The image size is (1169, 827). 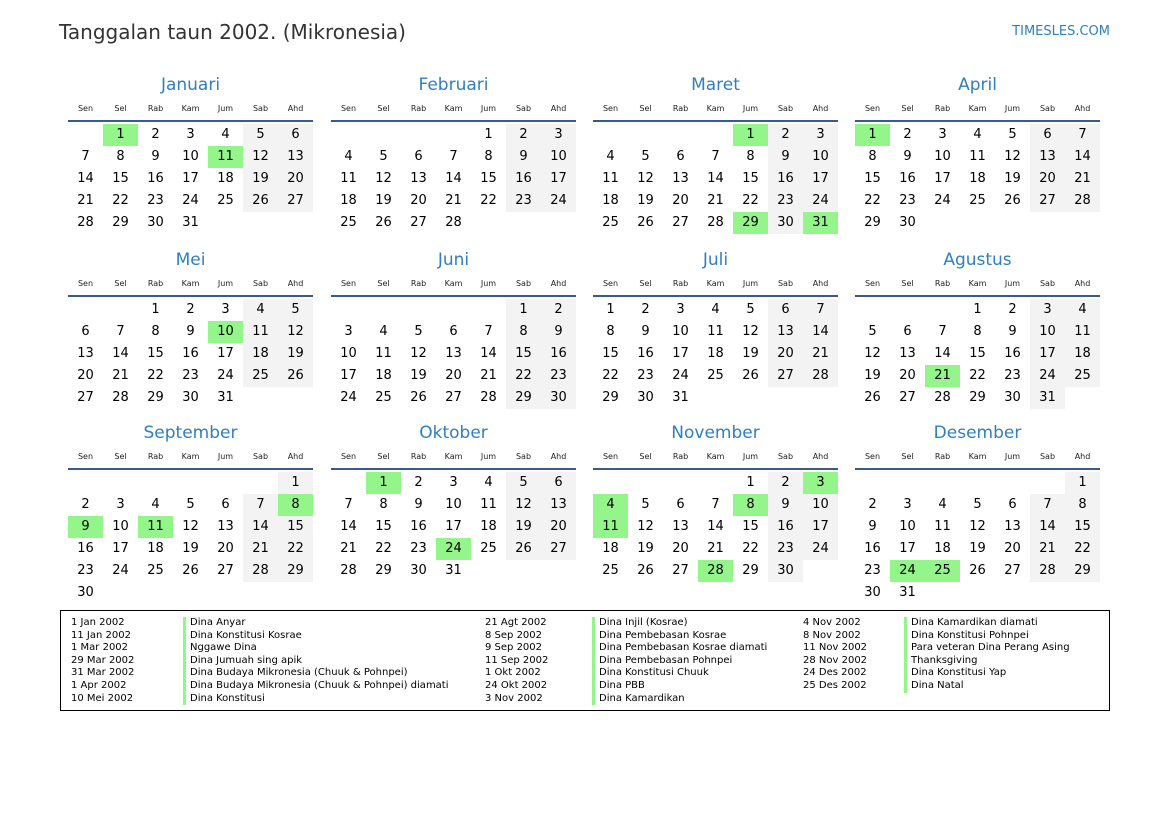 I want to click on brand-link: TIMESLES.COM, so click(x=1061, y=31).